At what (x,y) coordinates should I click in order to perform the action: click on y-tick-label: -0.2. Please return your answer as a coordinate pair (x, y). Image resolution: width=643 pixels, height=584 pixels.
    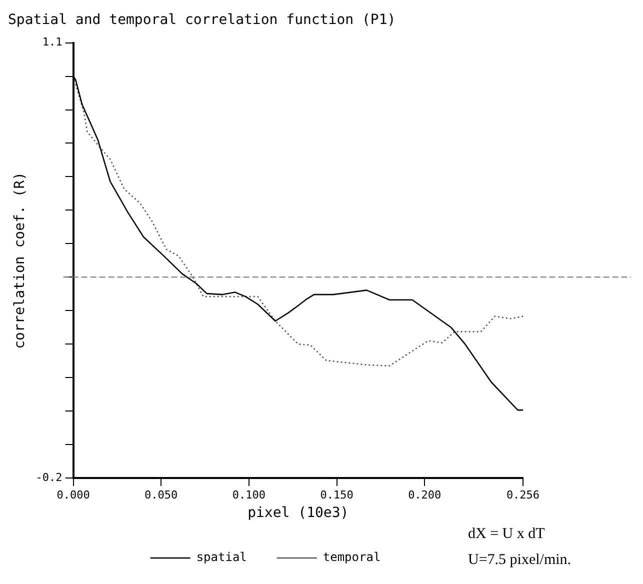
    Looking at the image, I should click on (49, 477).